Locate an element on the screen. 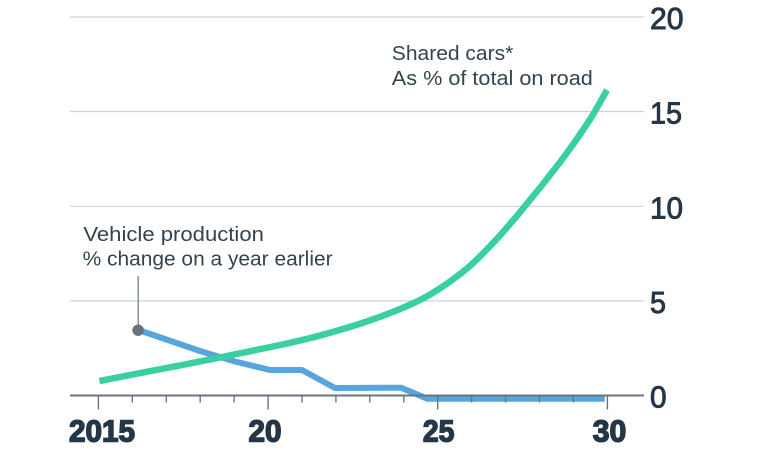  svg-text: As % of total on road is located at coordinates (492, 79).